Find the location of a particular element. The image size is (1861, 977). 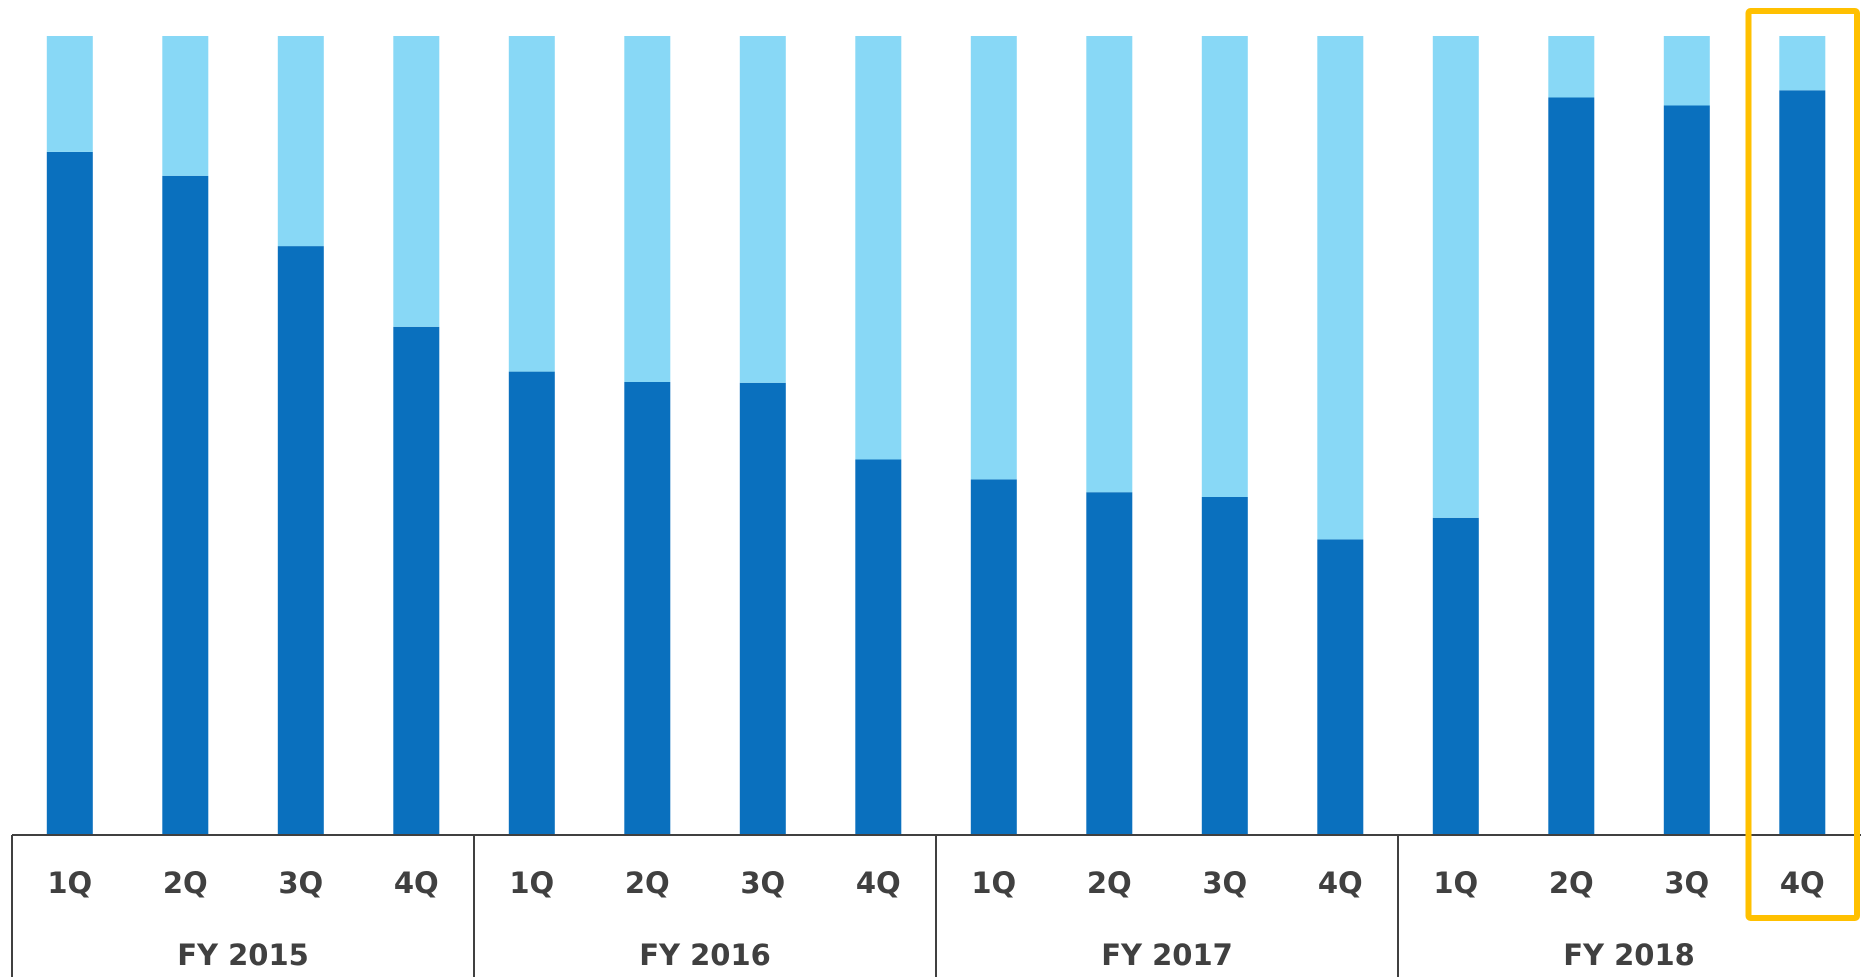

quarter-label-8: 4Q is located at coordinates (878, 883).